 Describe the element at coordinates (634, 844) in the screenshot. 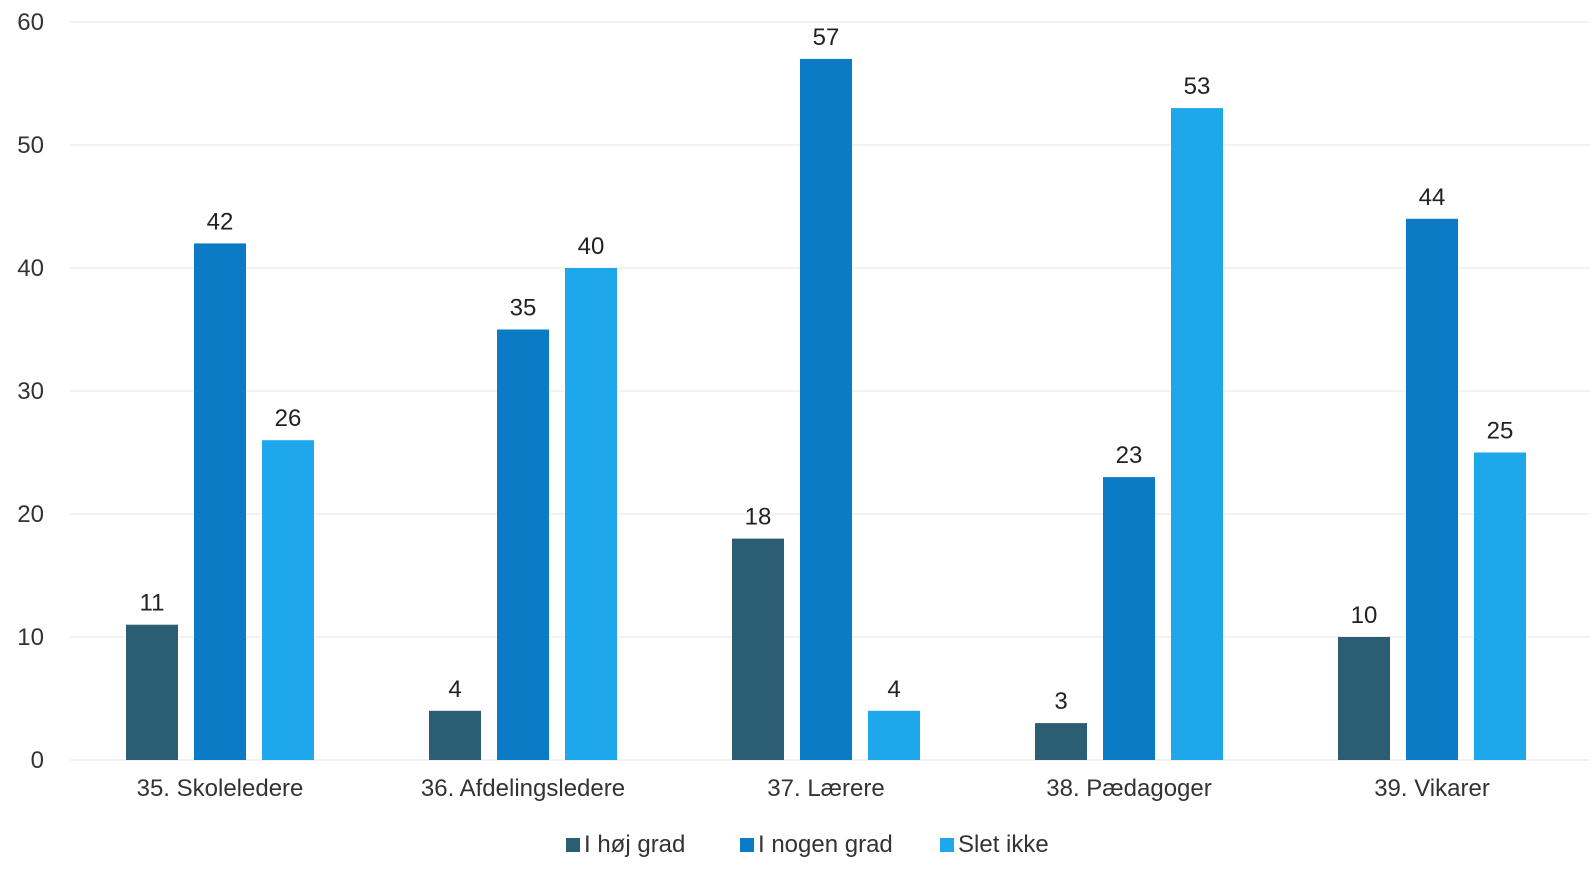

I see `legend-label: I høj grad` at that location.